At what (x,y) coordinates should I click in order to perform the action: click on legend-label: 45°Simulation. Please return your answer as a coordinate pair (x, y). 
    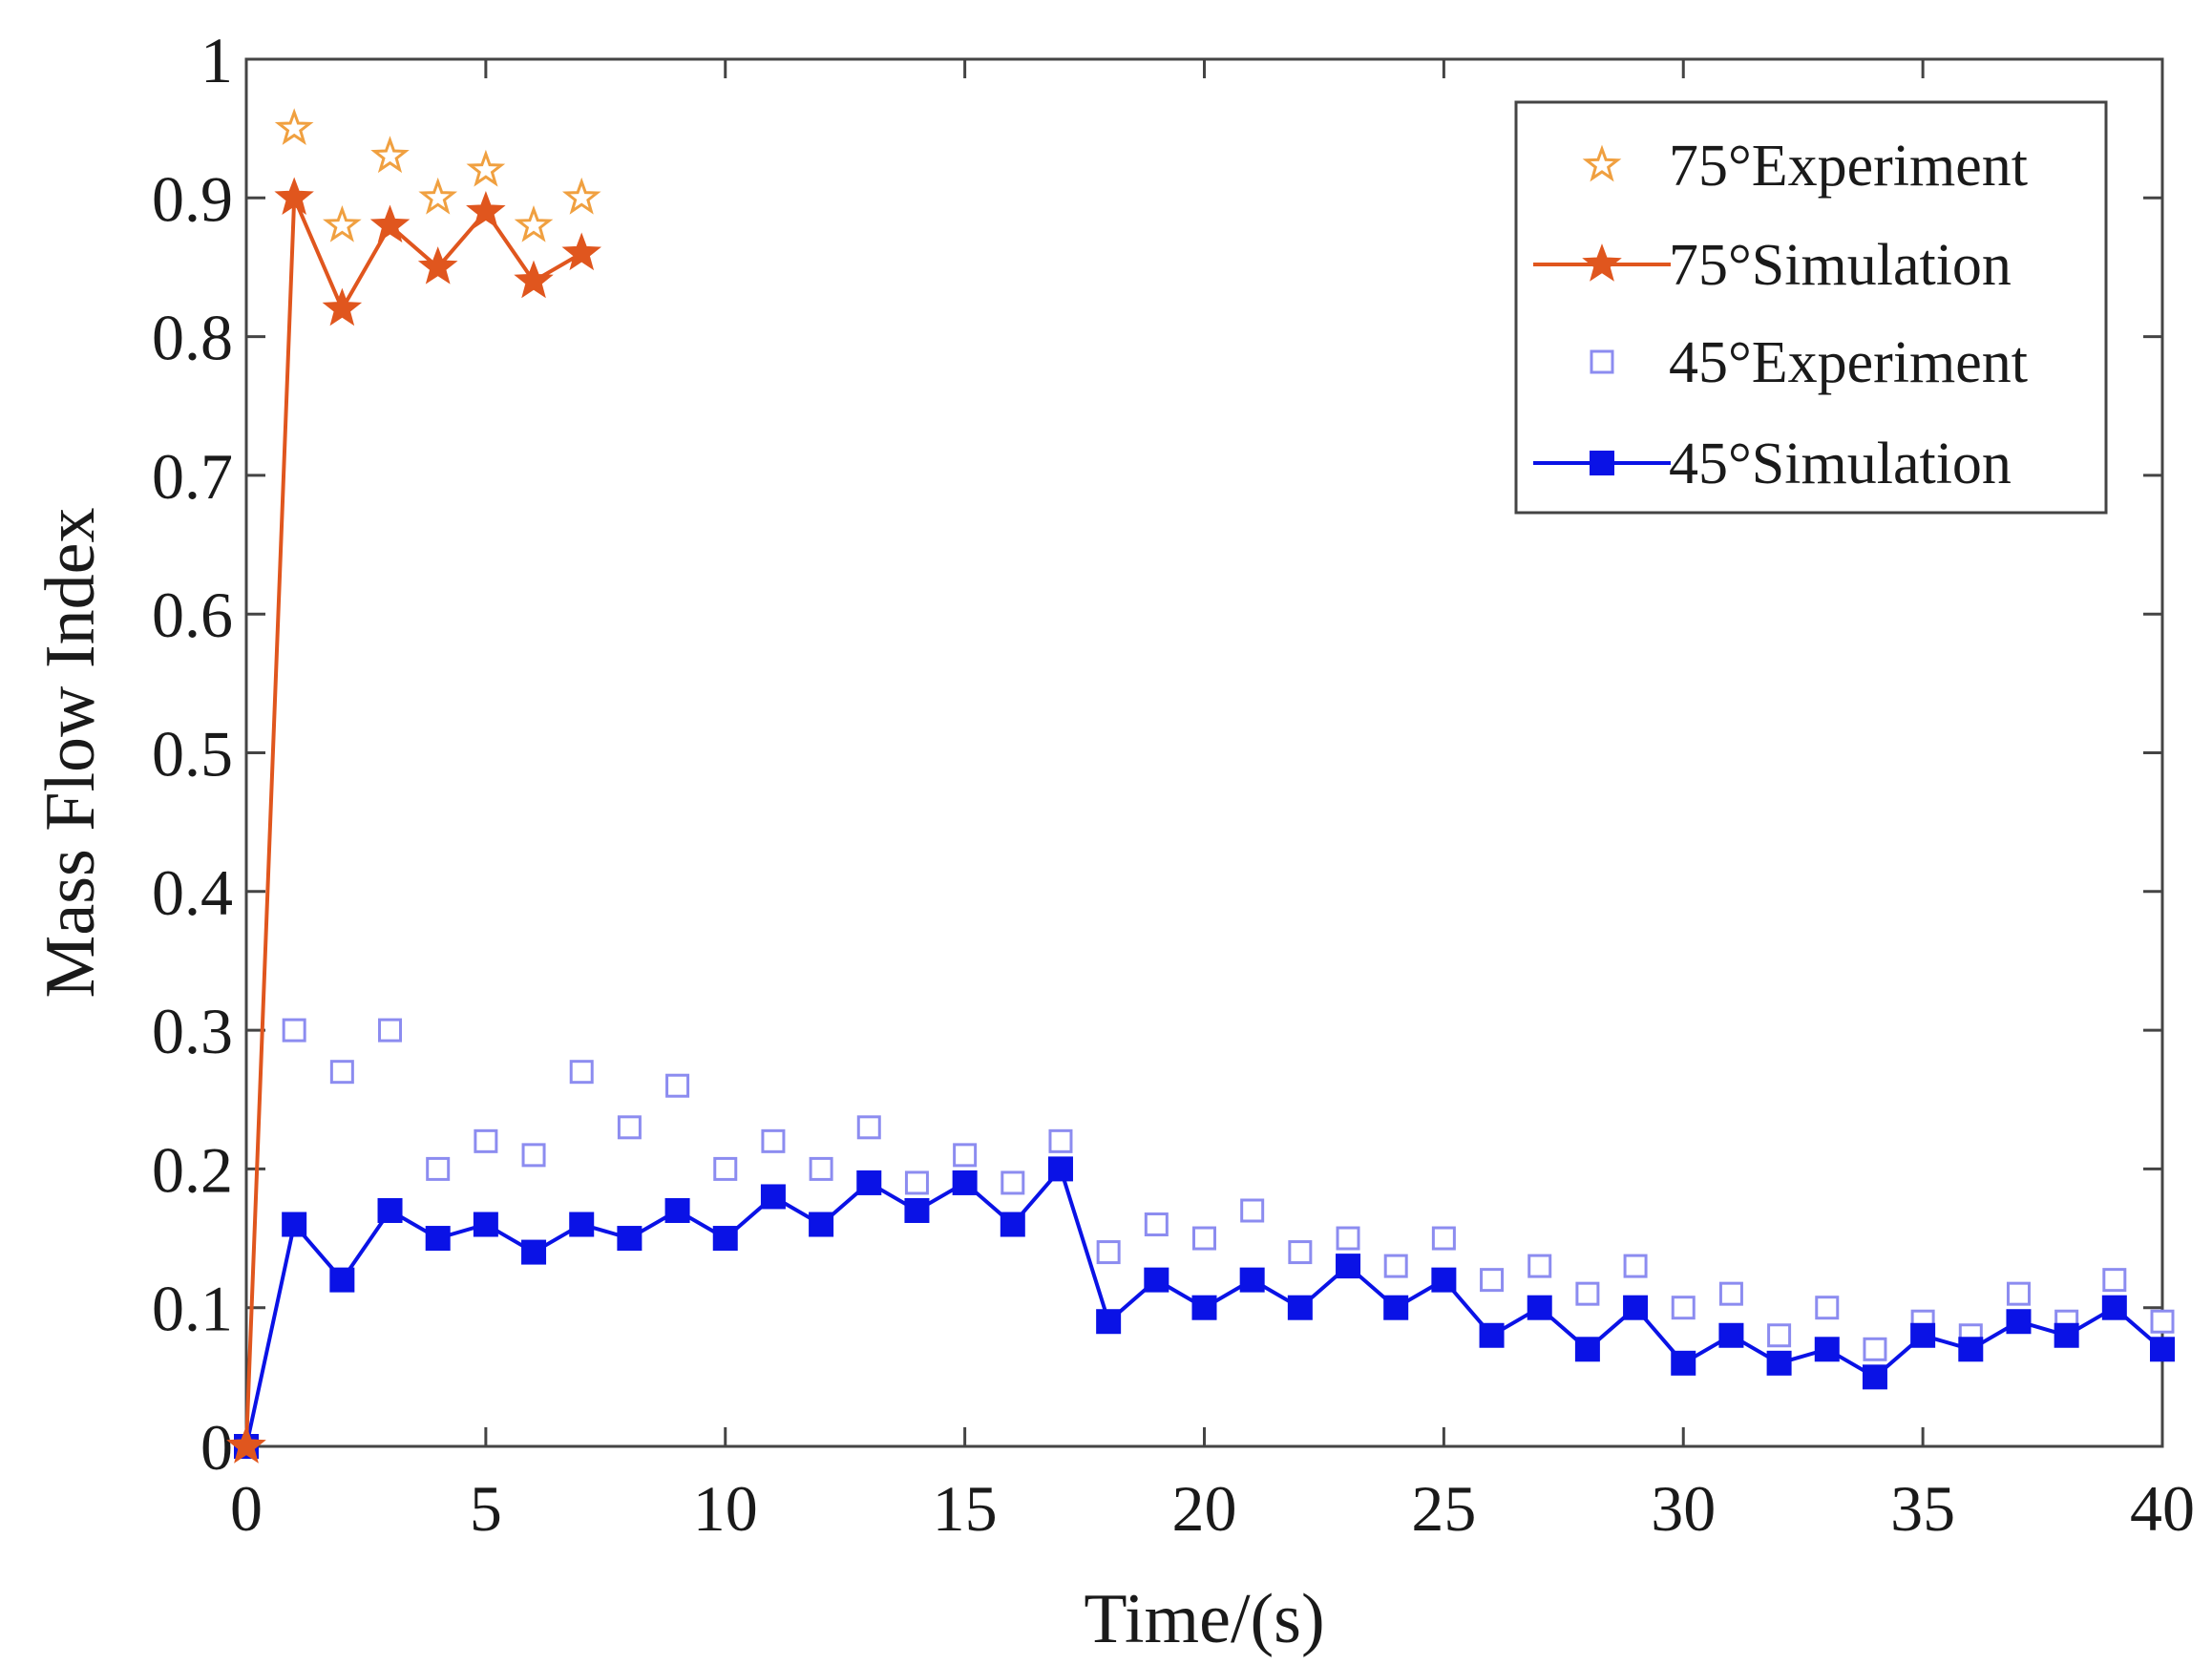
    Looking at the image, I should click on (1840, 464).